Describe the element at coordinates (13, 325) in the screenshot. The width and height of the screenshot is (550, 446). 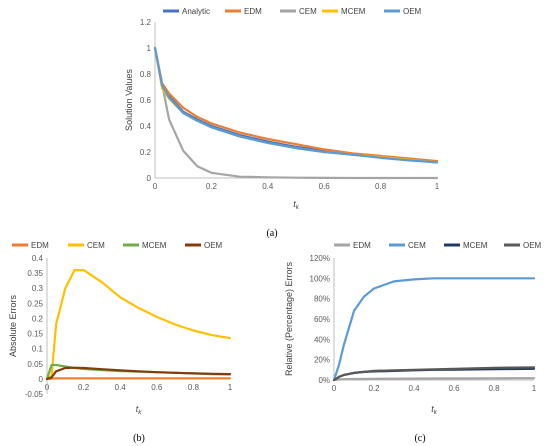
I see `y-axis-label: Absolute Errors` at that location.